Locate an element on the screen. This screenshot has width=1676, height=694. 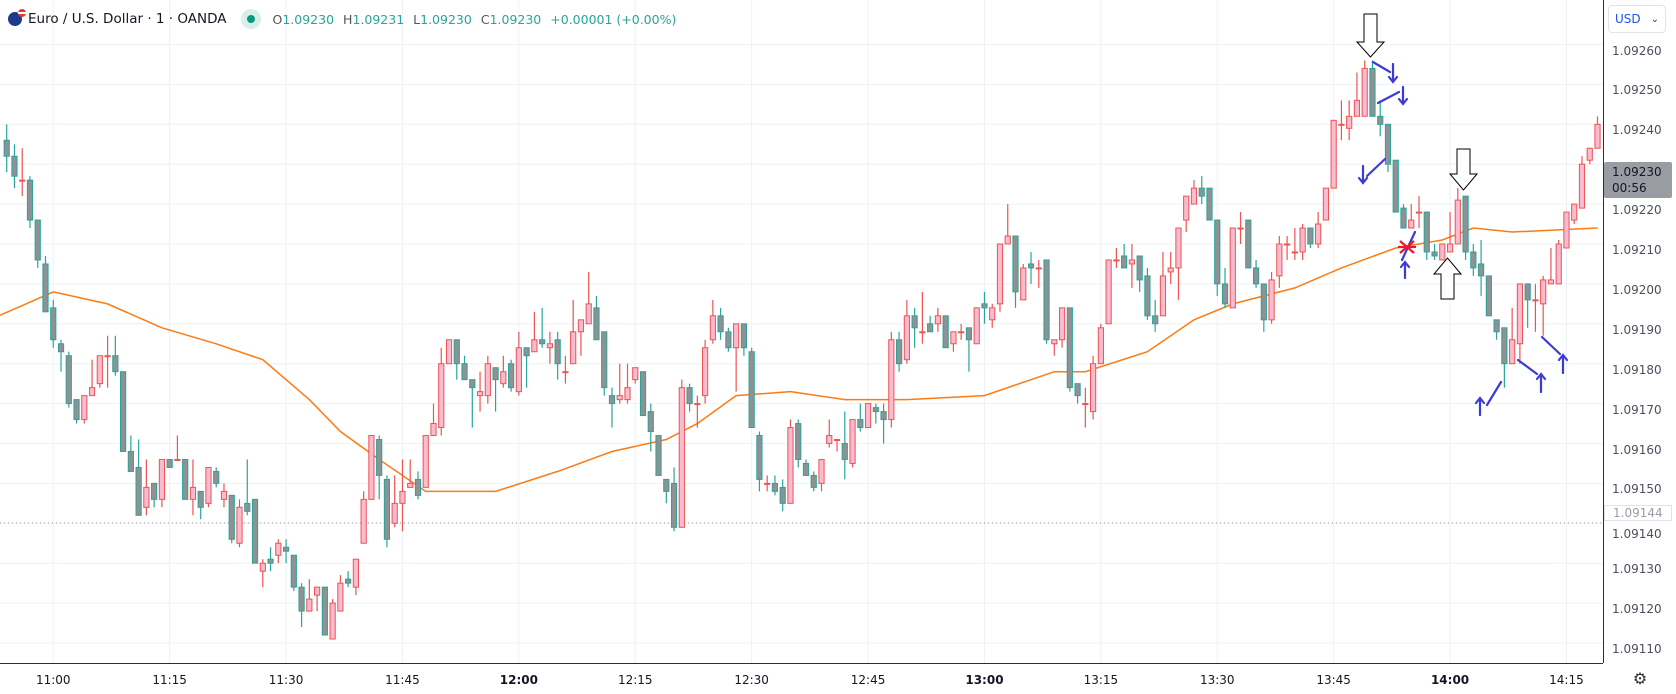
price-tick-label: 1.09110 is located at coordinates (1637, 649).